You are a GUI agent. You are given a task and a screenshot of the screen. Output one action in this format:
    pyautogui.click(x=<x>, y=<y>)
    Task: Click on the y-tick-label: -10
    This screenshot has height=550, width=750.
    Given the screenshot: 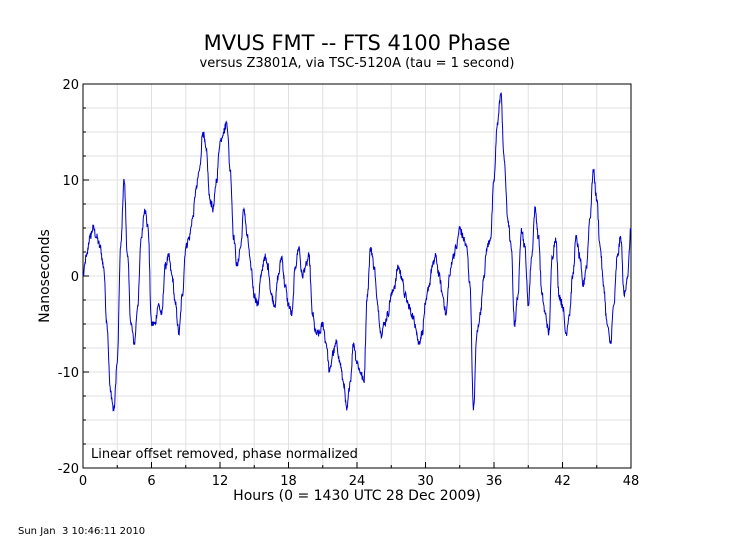 What is the action you would take?
    pyautogui.click(x=68, y=373)
    